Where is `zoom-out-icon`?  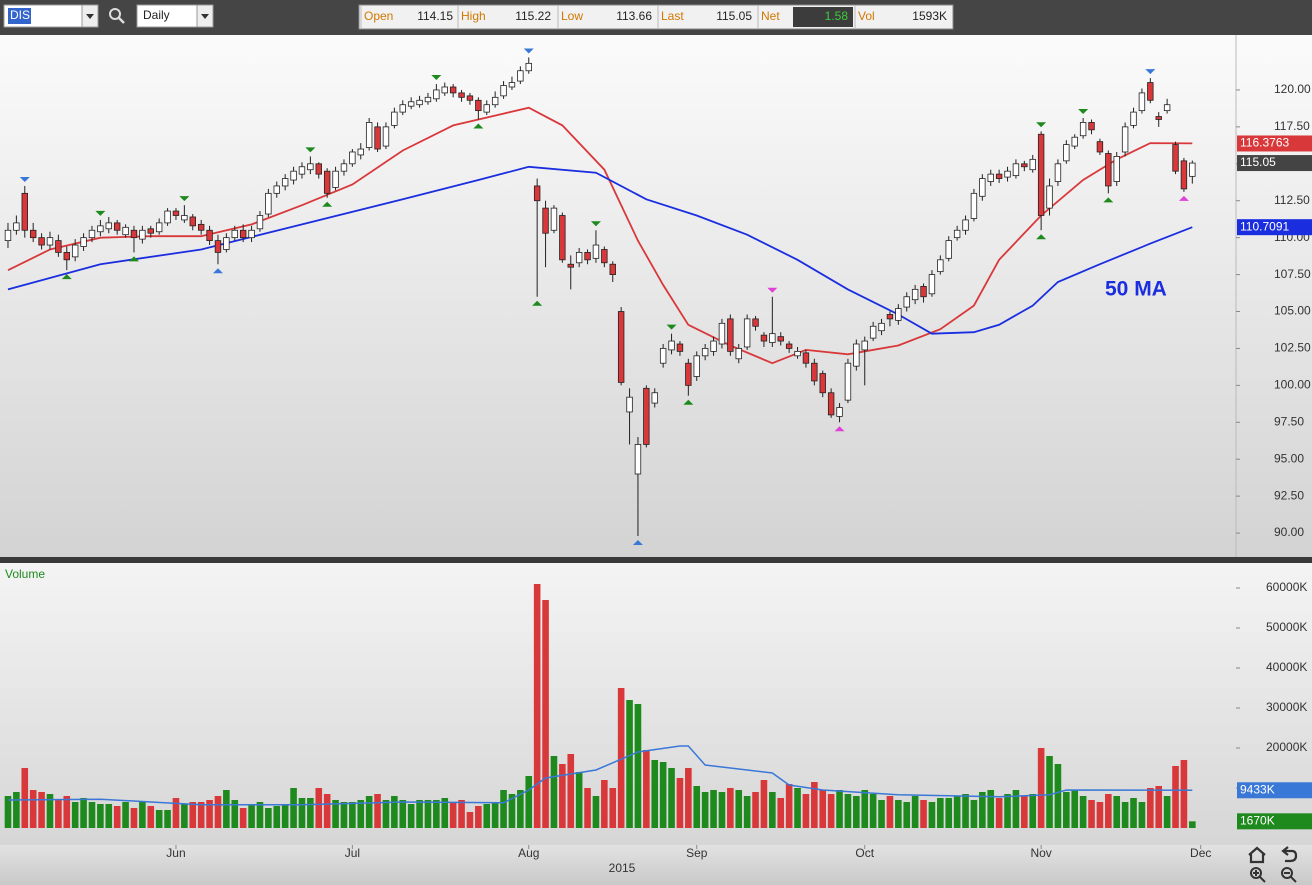 zoom-out-icon is located at coordinates (1287, 873).